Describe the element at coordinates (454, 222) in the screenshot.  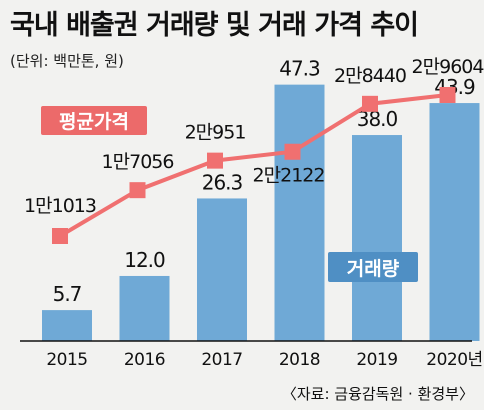
I see `bar-2020년` at that location.